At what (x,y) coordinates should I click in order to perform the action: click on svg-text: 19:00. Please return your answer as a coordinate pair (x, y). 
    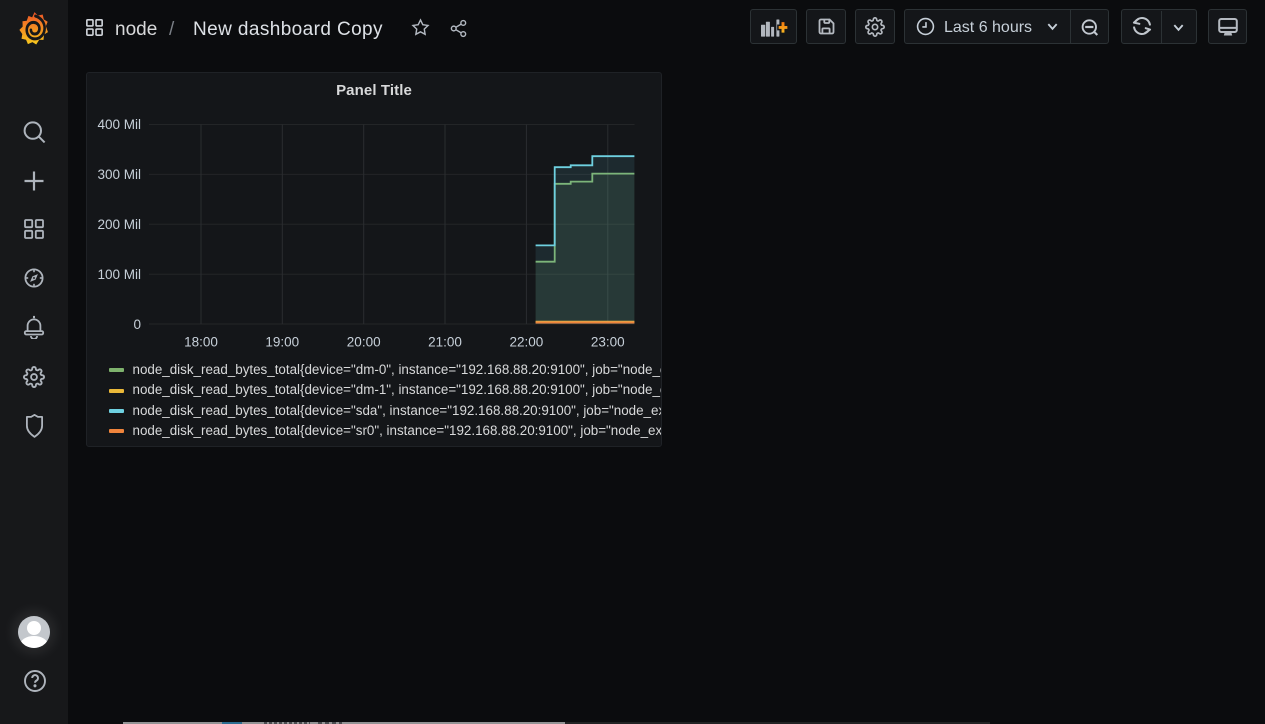
    Looking at the image, I should click on (282, 342).